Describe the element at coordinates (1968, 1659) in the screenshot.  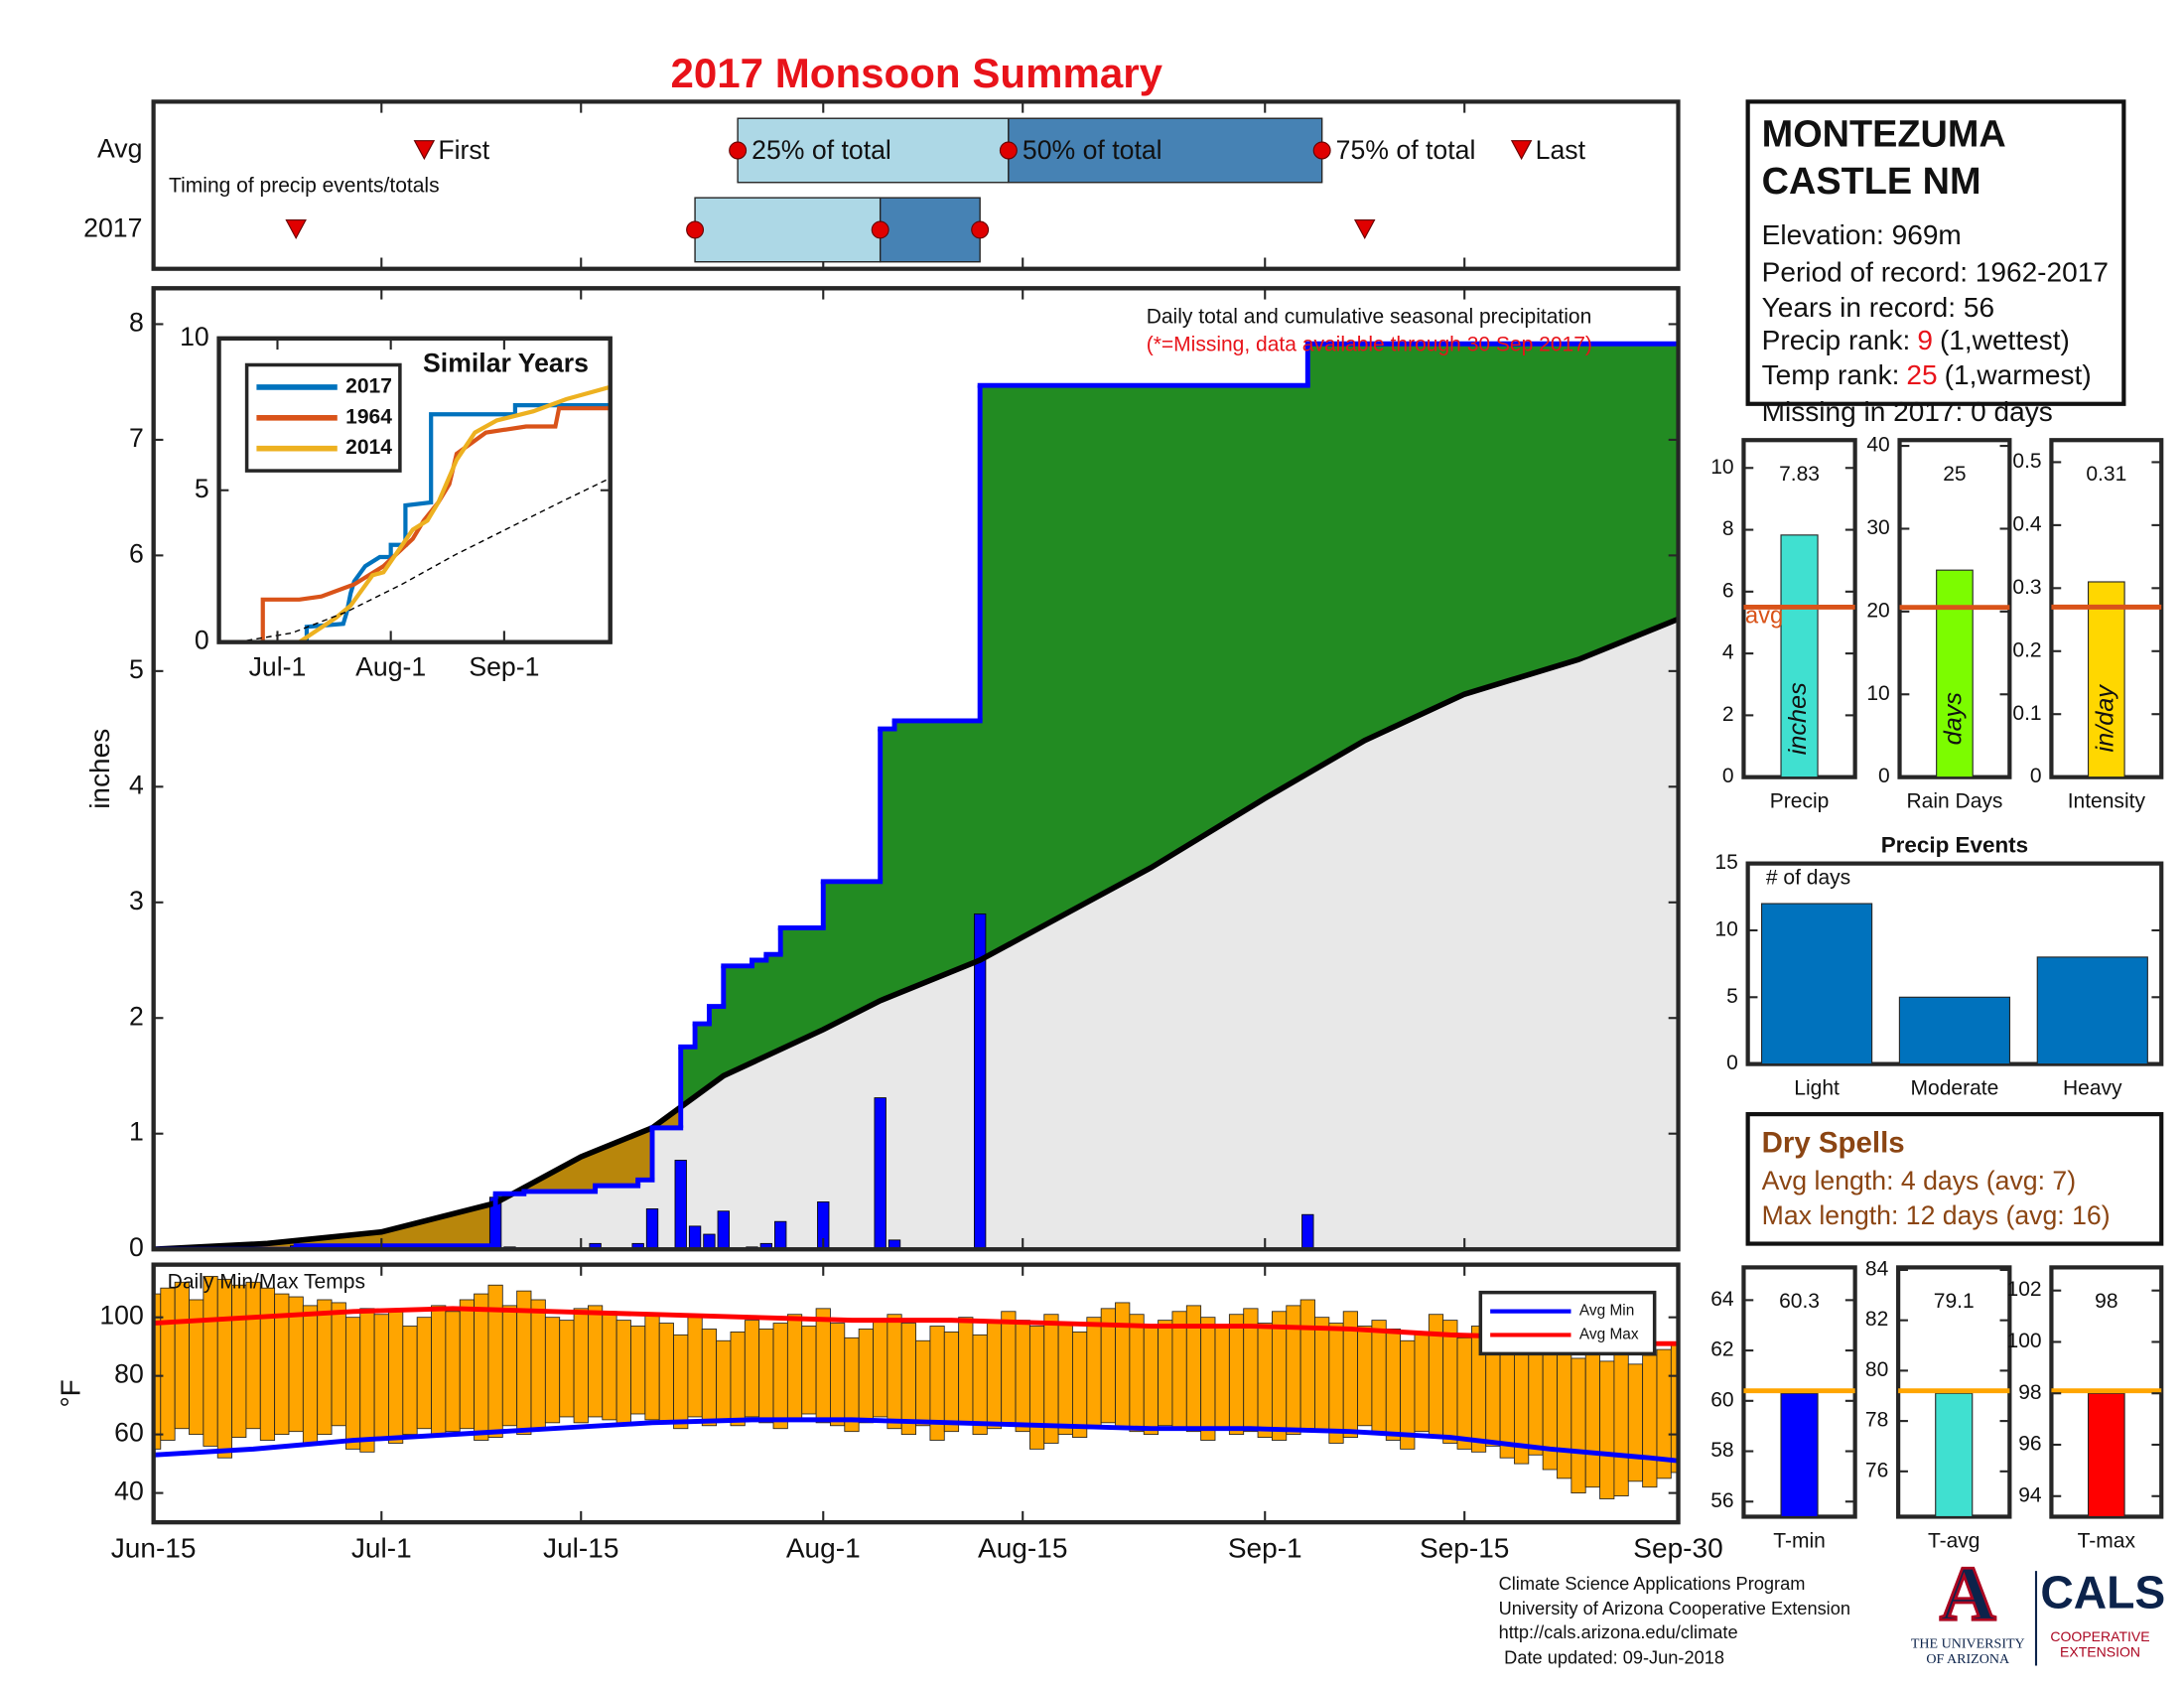
I see `logo-university: OF ARIZONA` at that location.